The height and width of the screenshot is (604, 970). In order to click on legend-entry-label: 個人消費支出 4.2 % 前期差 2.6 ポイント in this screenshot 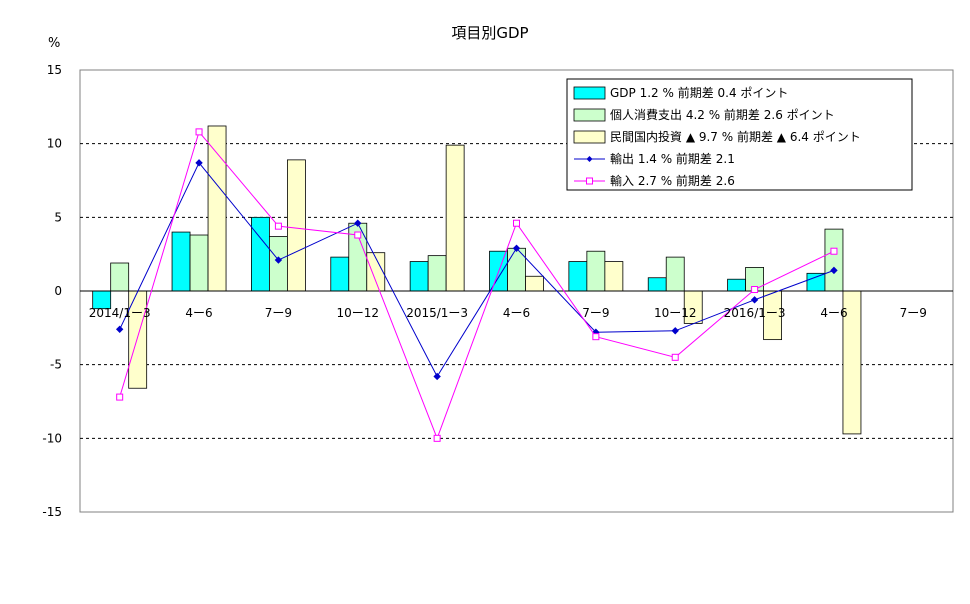, I will do `click(722, 114)`.